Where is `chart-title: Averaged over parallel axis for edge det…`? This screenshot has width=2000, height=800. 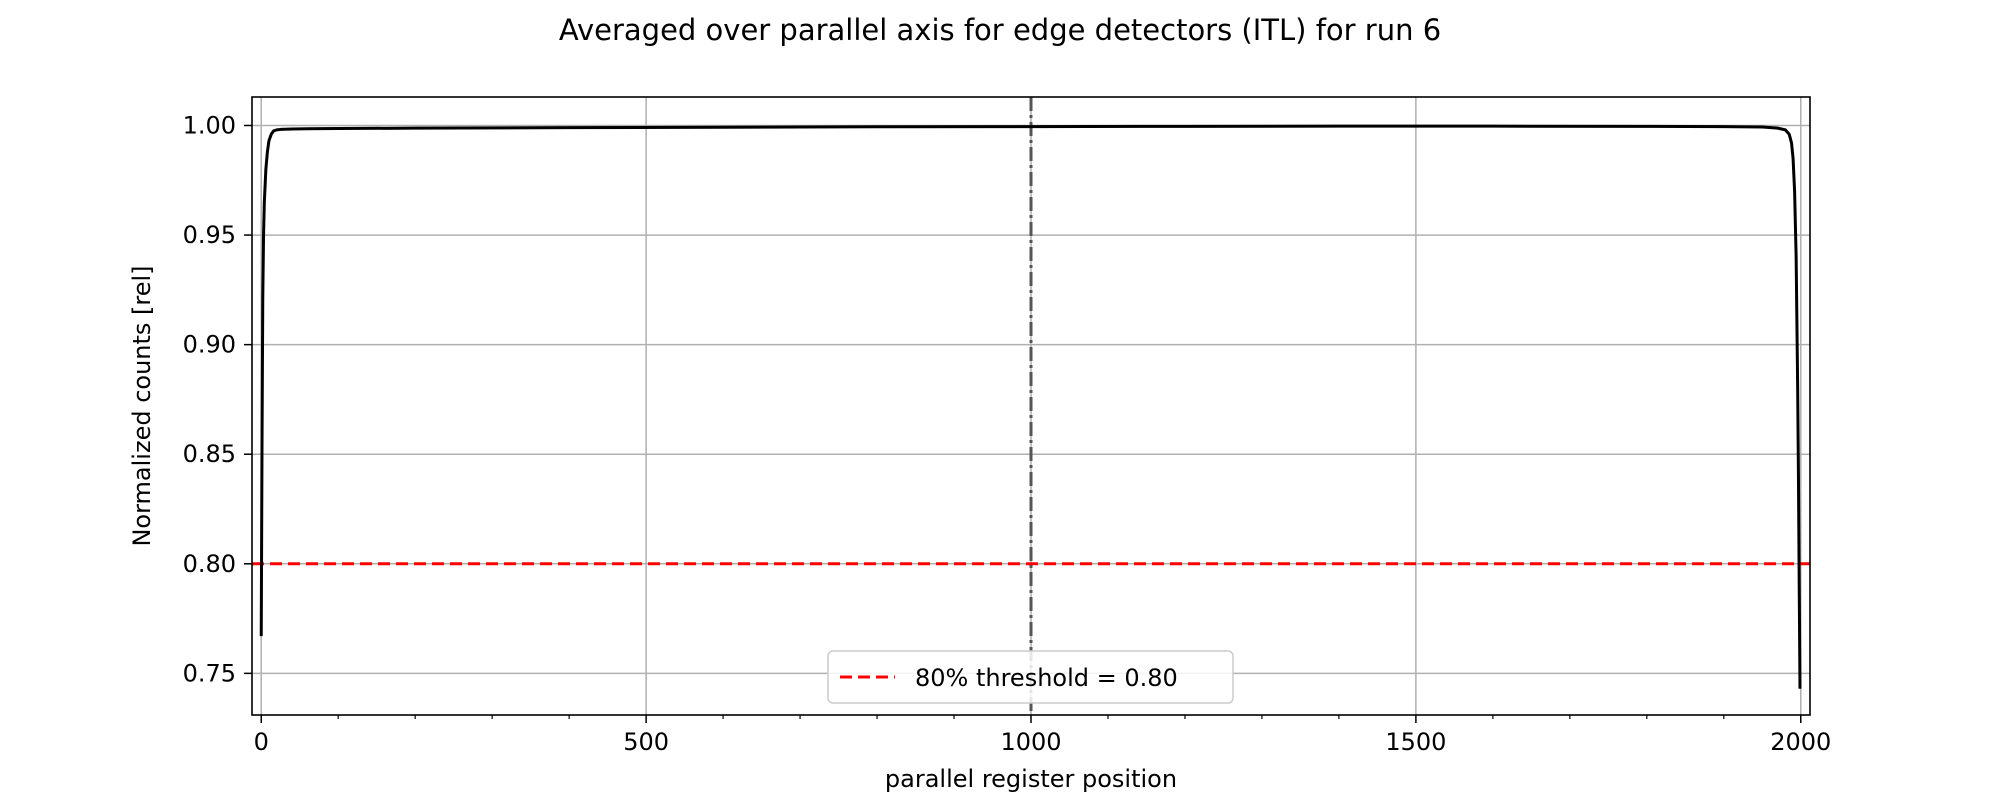 chart-title: Averaged over parallel axis for edge det… is located at coordinates (1000, 30).